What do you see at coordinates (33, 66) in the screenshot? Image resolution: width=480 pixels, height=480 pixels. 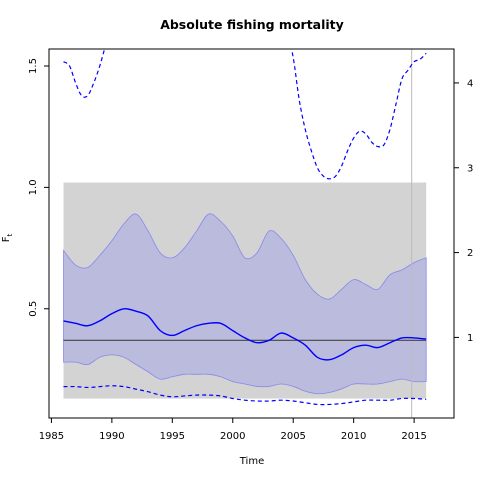 I see `y-tick-label: 1.5` at bounding box center [33, 66].